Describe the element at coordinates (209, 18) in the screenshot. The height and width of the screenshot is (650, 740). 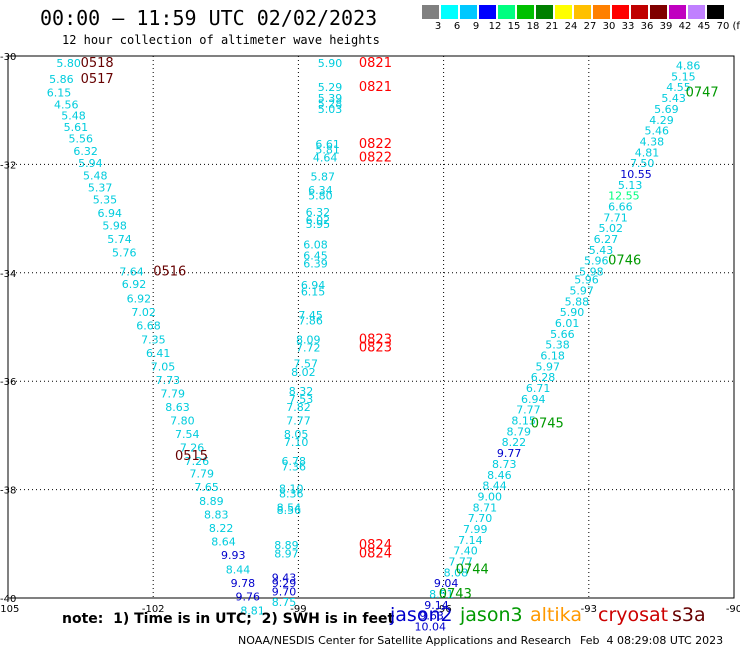
I see `map-title: 00:00 — 11:59 UTC 02/02/2023` at that location.